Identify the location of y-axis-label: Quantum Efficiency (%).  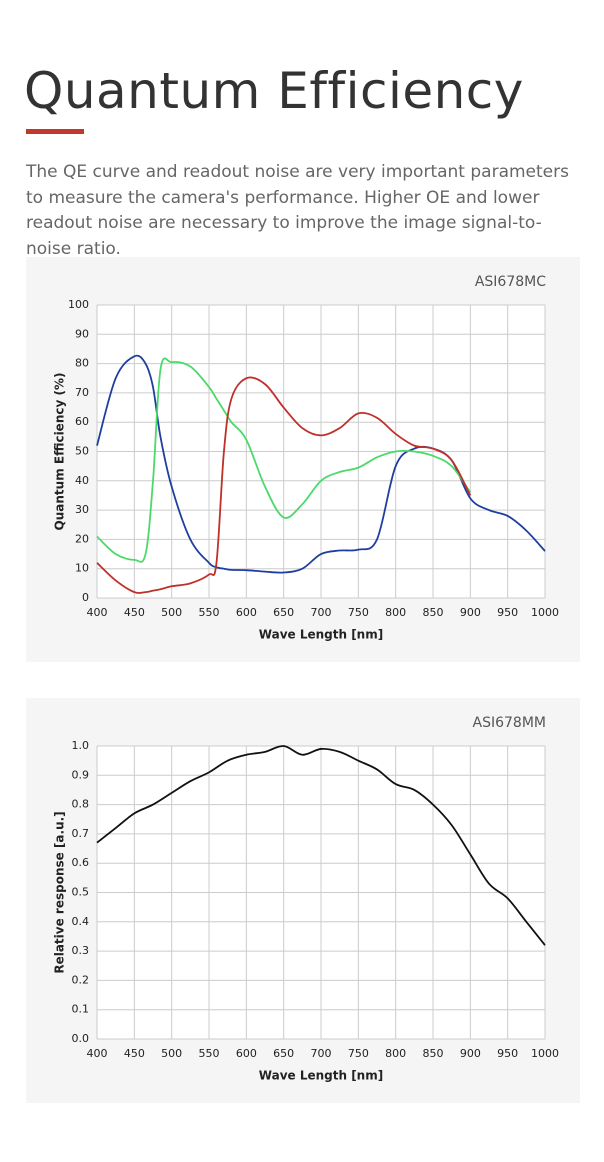
(60, 452).